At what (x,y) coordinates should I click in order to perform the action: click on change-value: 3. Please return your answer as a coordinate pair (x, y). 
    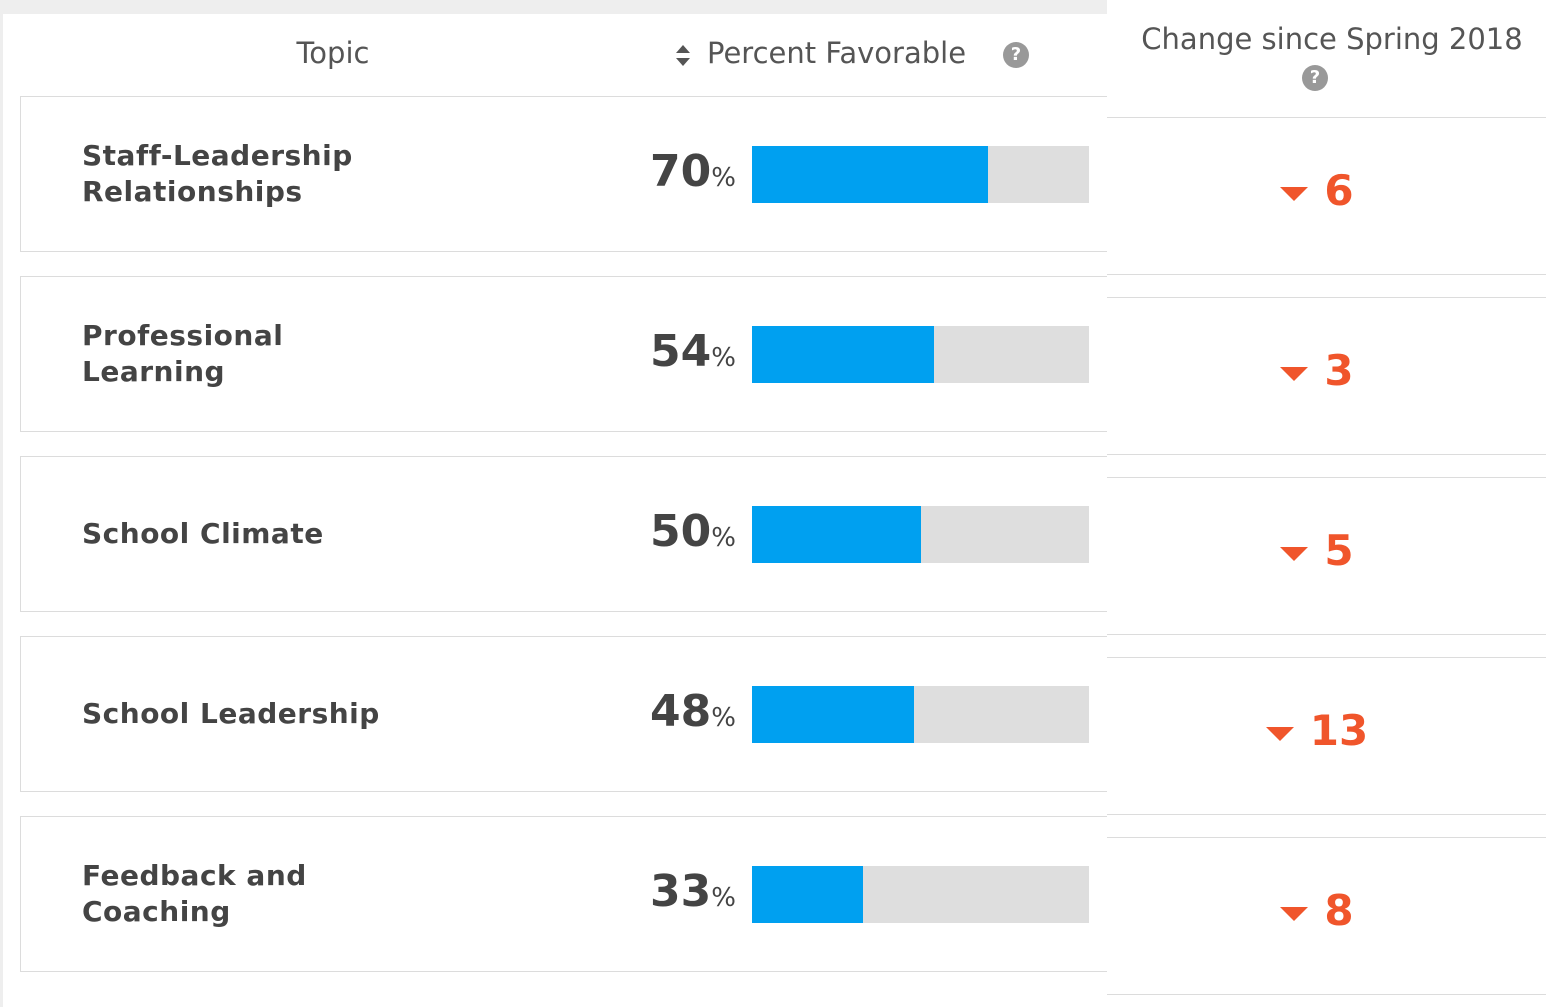
    Looking at the image, I should click on (1339, 370).